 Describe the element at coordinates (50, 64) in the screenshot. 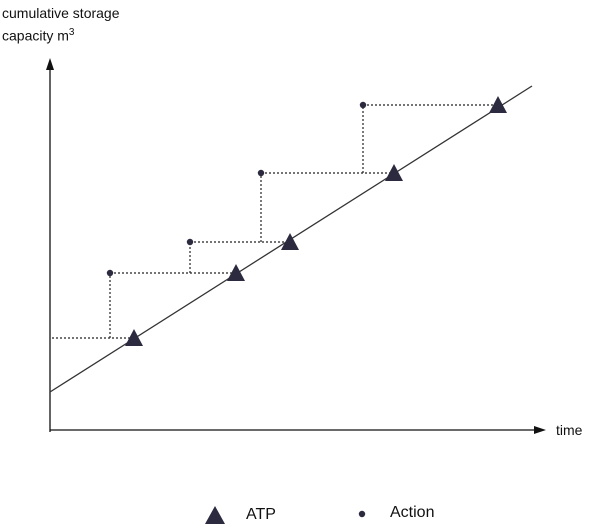

I see `y-axis-arrowhead` at that location.